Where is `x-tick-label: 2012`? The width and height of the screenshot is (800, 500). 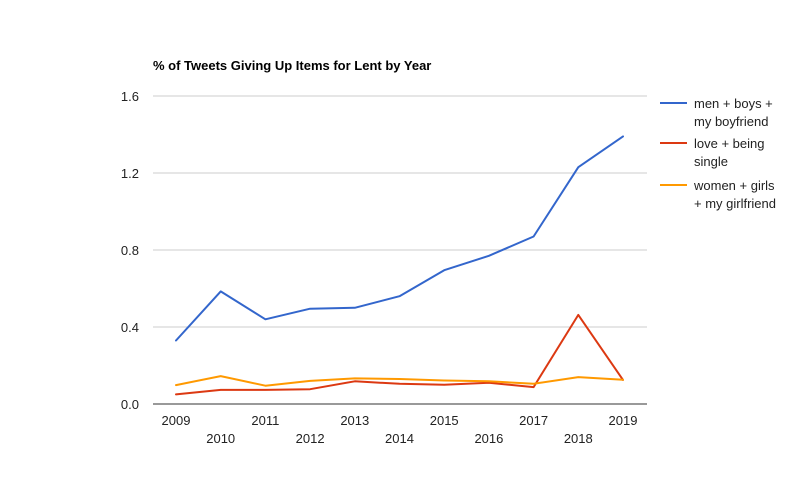 x-tick-label: 2012 is located at coordinates (310, 438).